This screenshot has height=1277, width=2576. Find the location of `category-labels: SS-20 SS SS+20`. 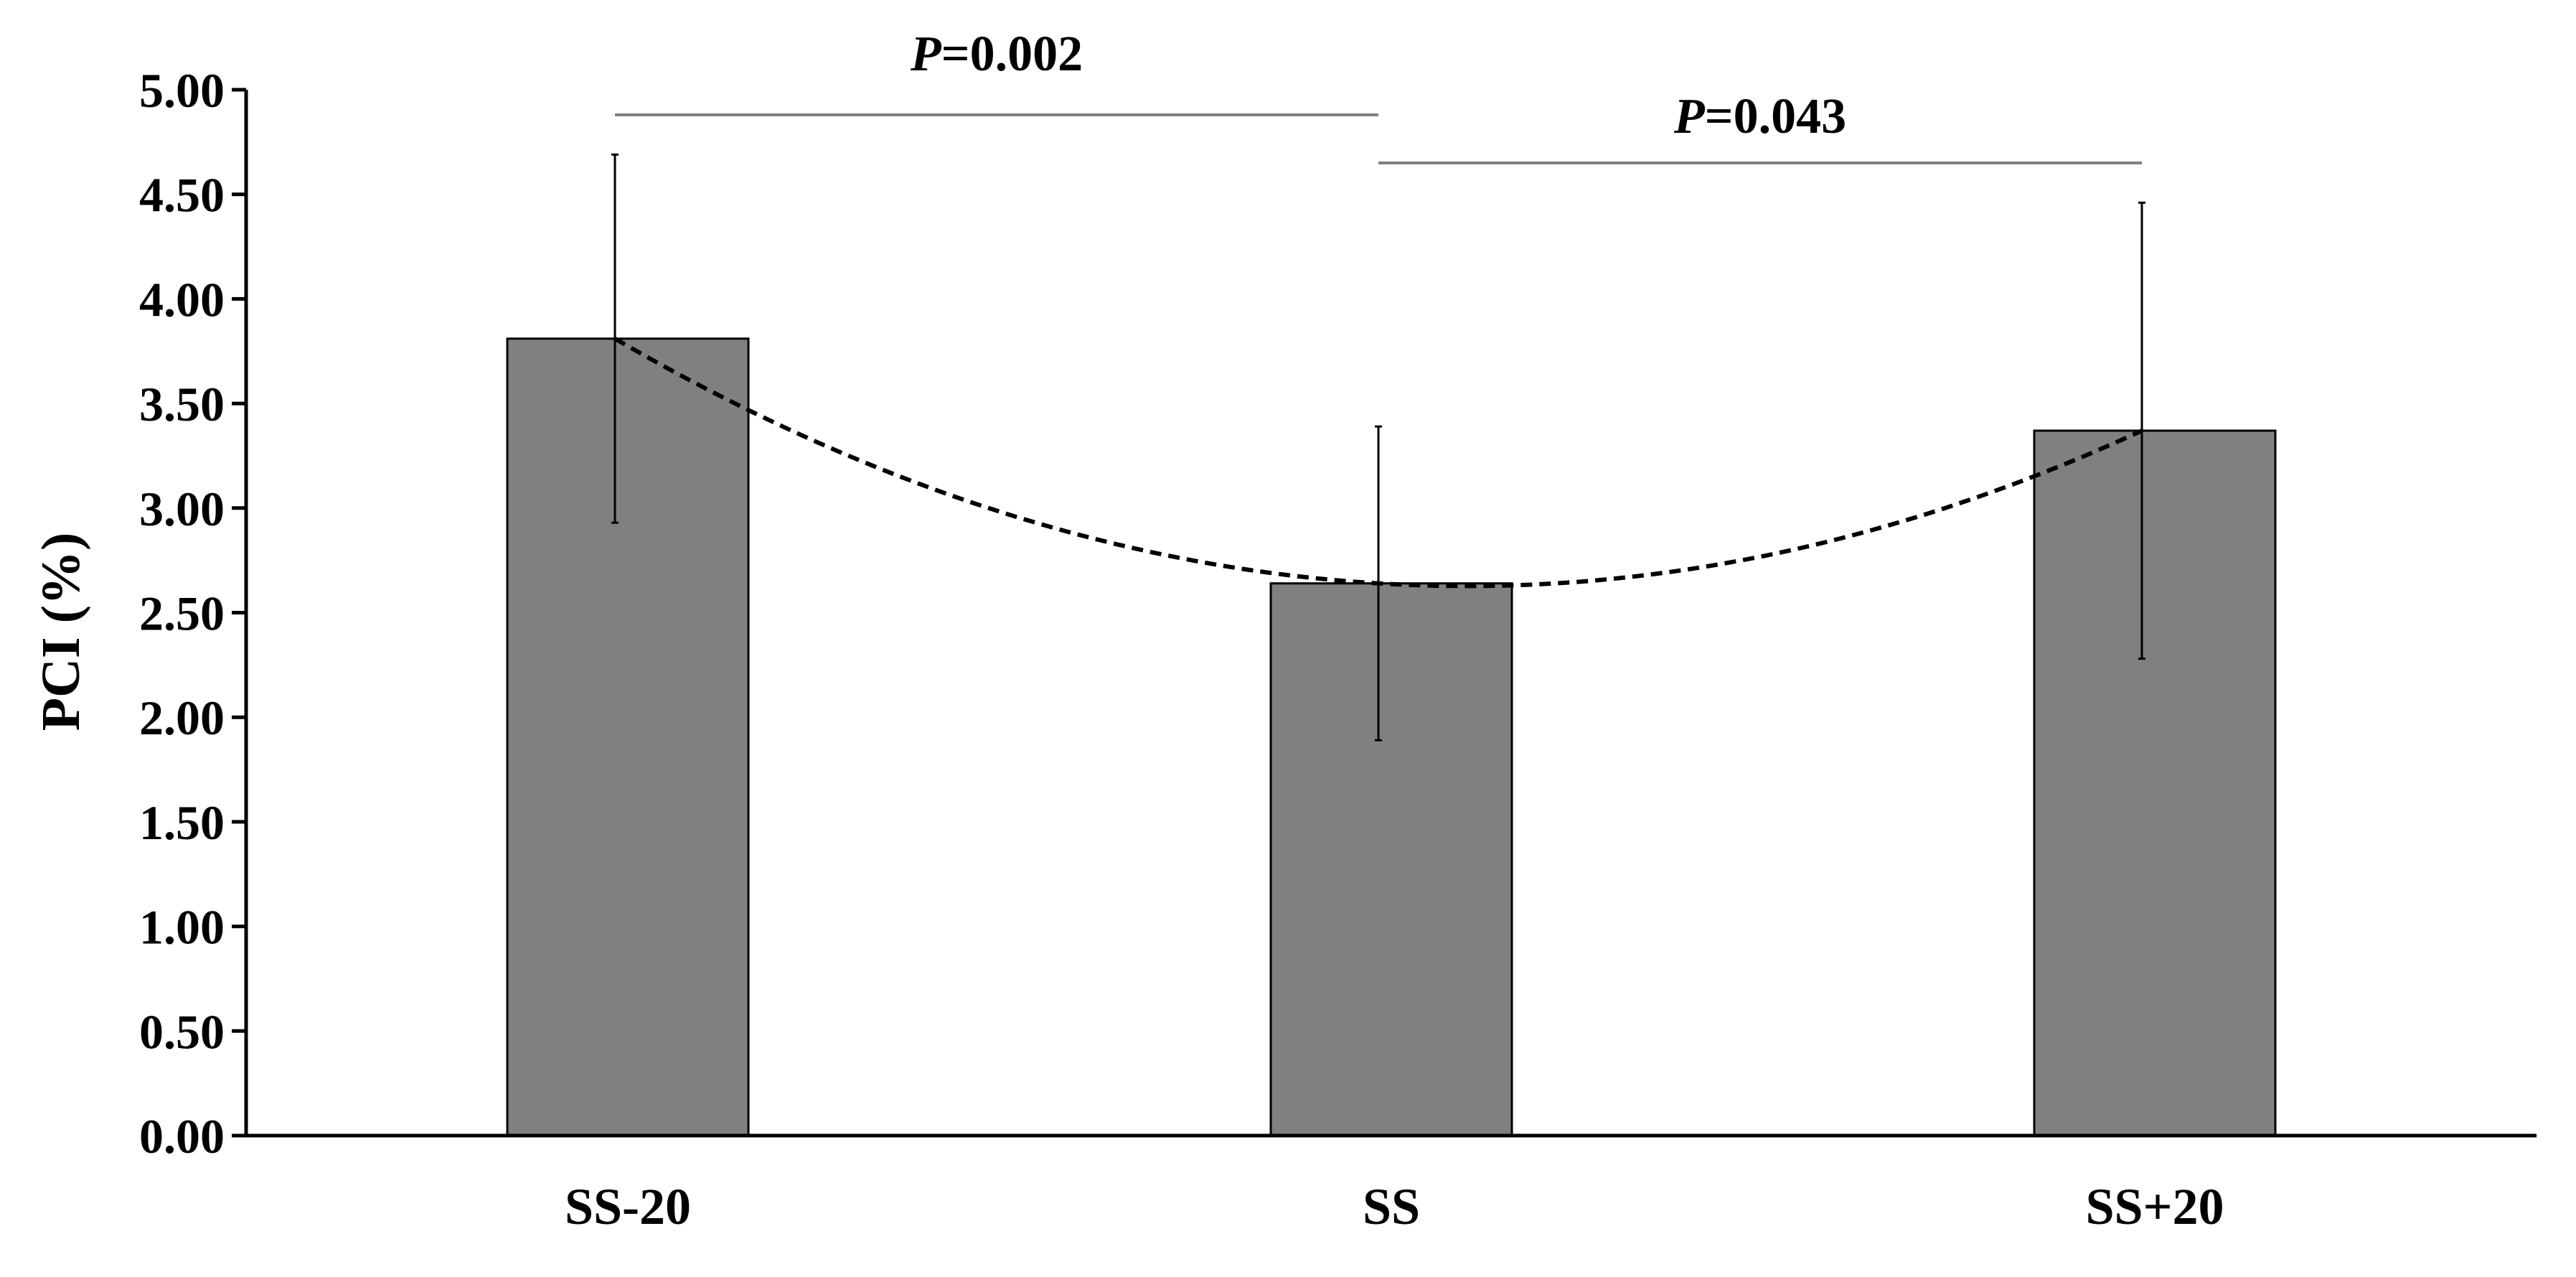

category-labels: SS-20 SS SS+20 is located at coordinates (1394, 1206).